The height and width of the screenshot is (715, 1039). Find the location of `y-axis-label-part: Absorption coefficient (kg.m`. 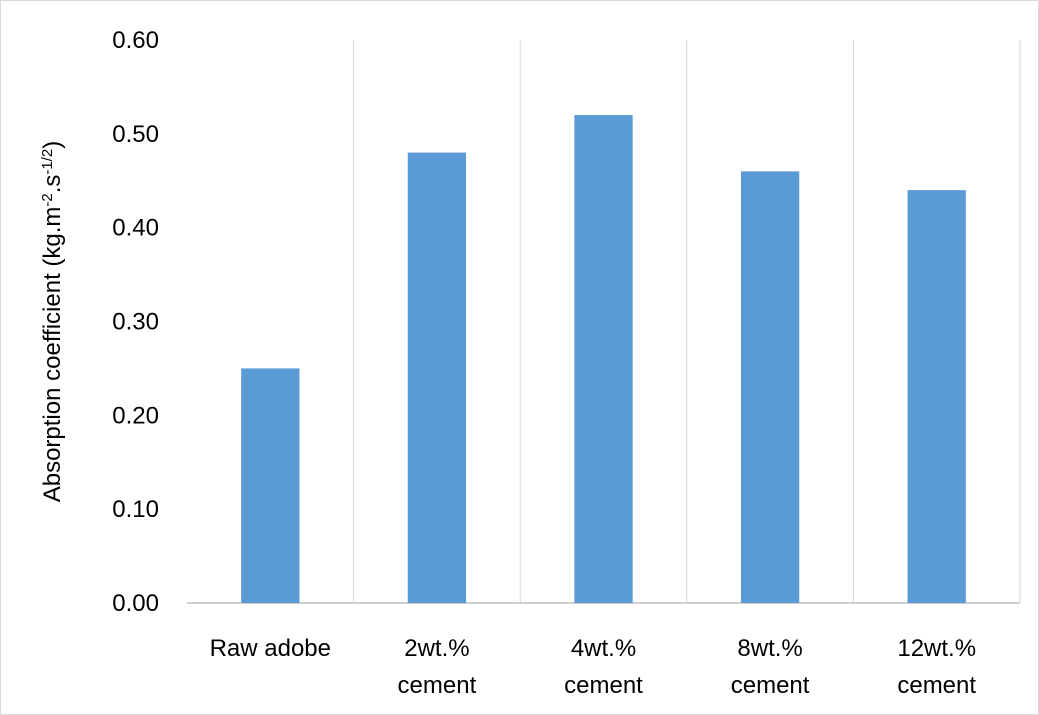

y-axis-label-part: Absorption coefficient (kg.m is located at coordinates (52, 355).